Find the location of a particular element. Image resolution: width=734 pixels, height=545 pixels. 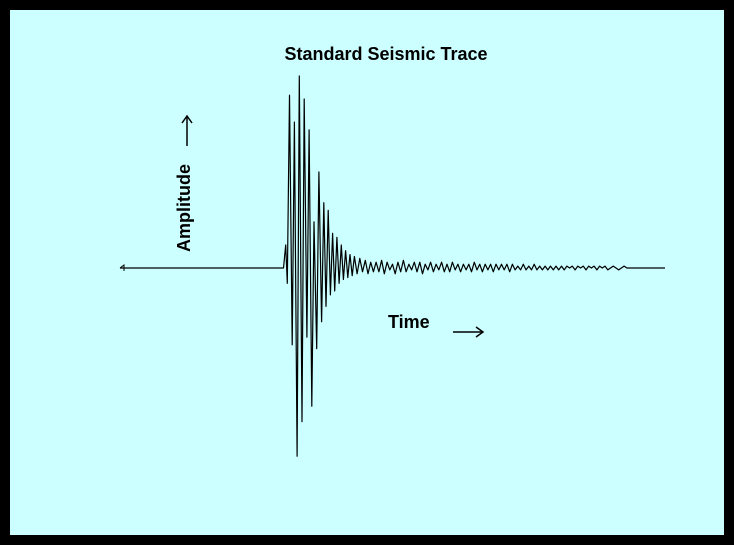

x-axis-label: Time is located at coordinates (409, 322).